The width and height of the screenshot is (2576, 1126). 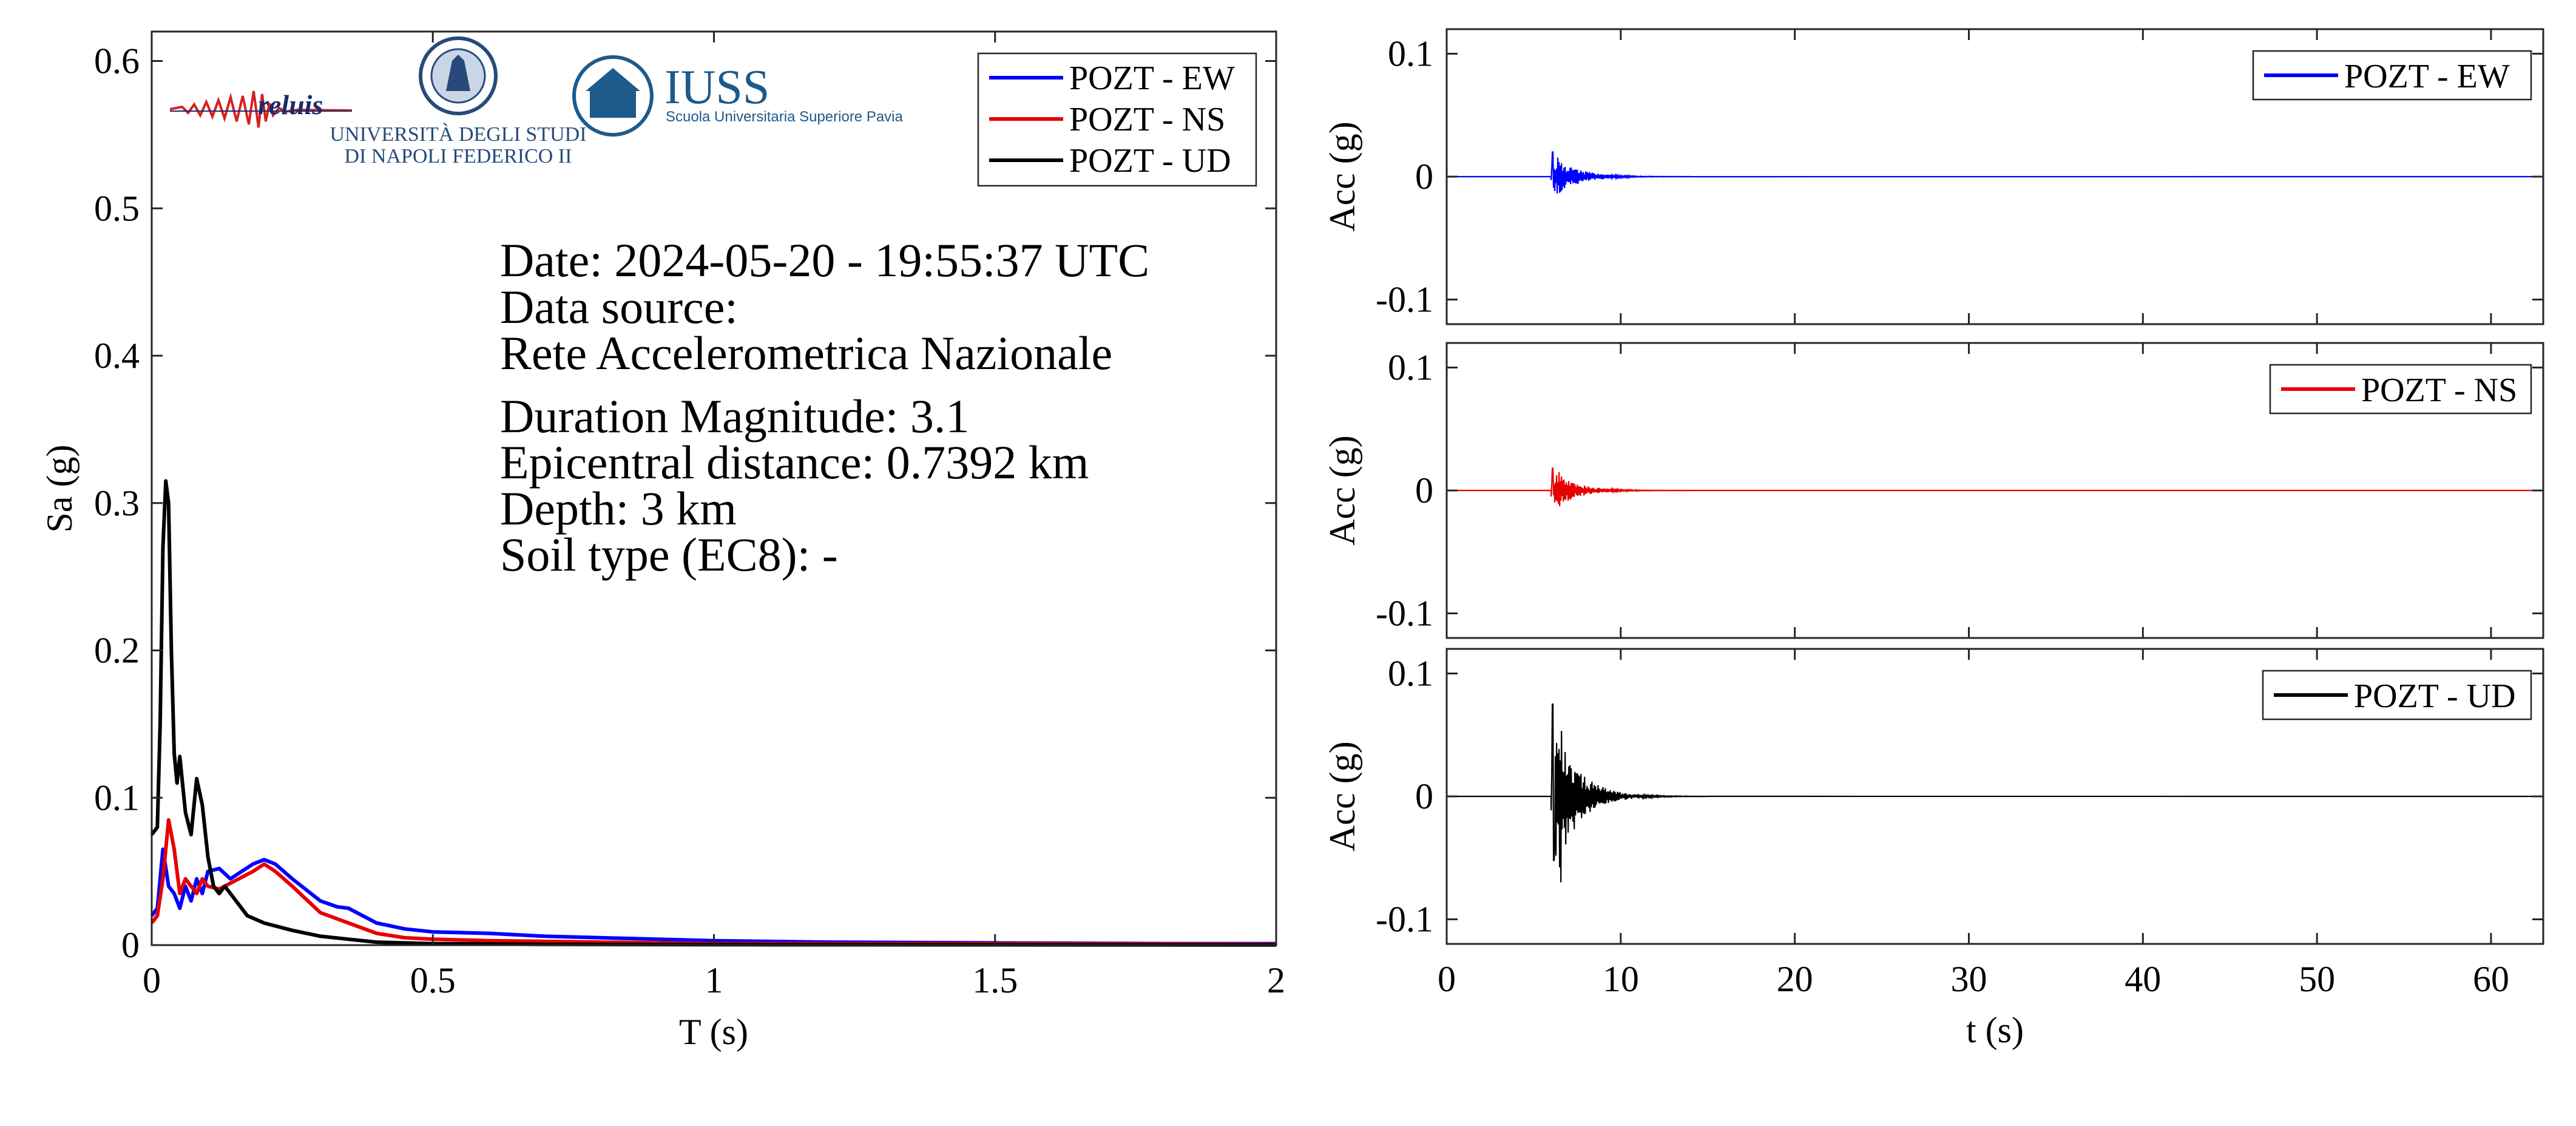 What do you see at coordinates (458, 134) in the screenshot?
I see `unina-line1: UNIVERSITÀ DEGLI STUDI` at bounding box center [458, 134].